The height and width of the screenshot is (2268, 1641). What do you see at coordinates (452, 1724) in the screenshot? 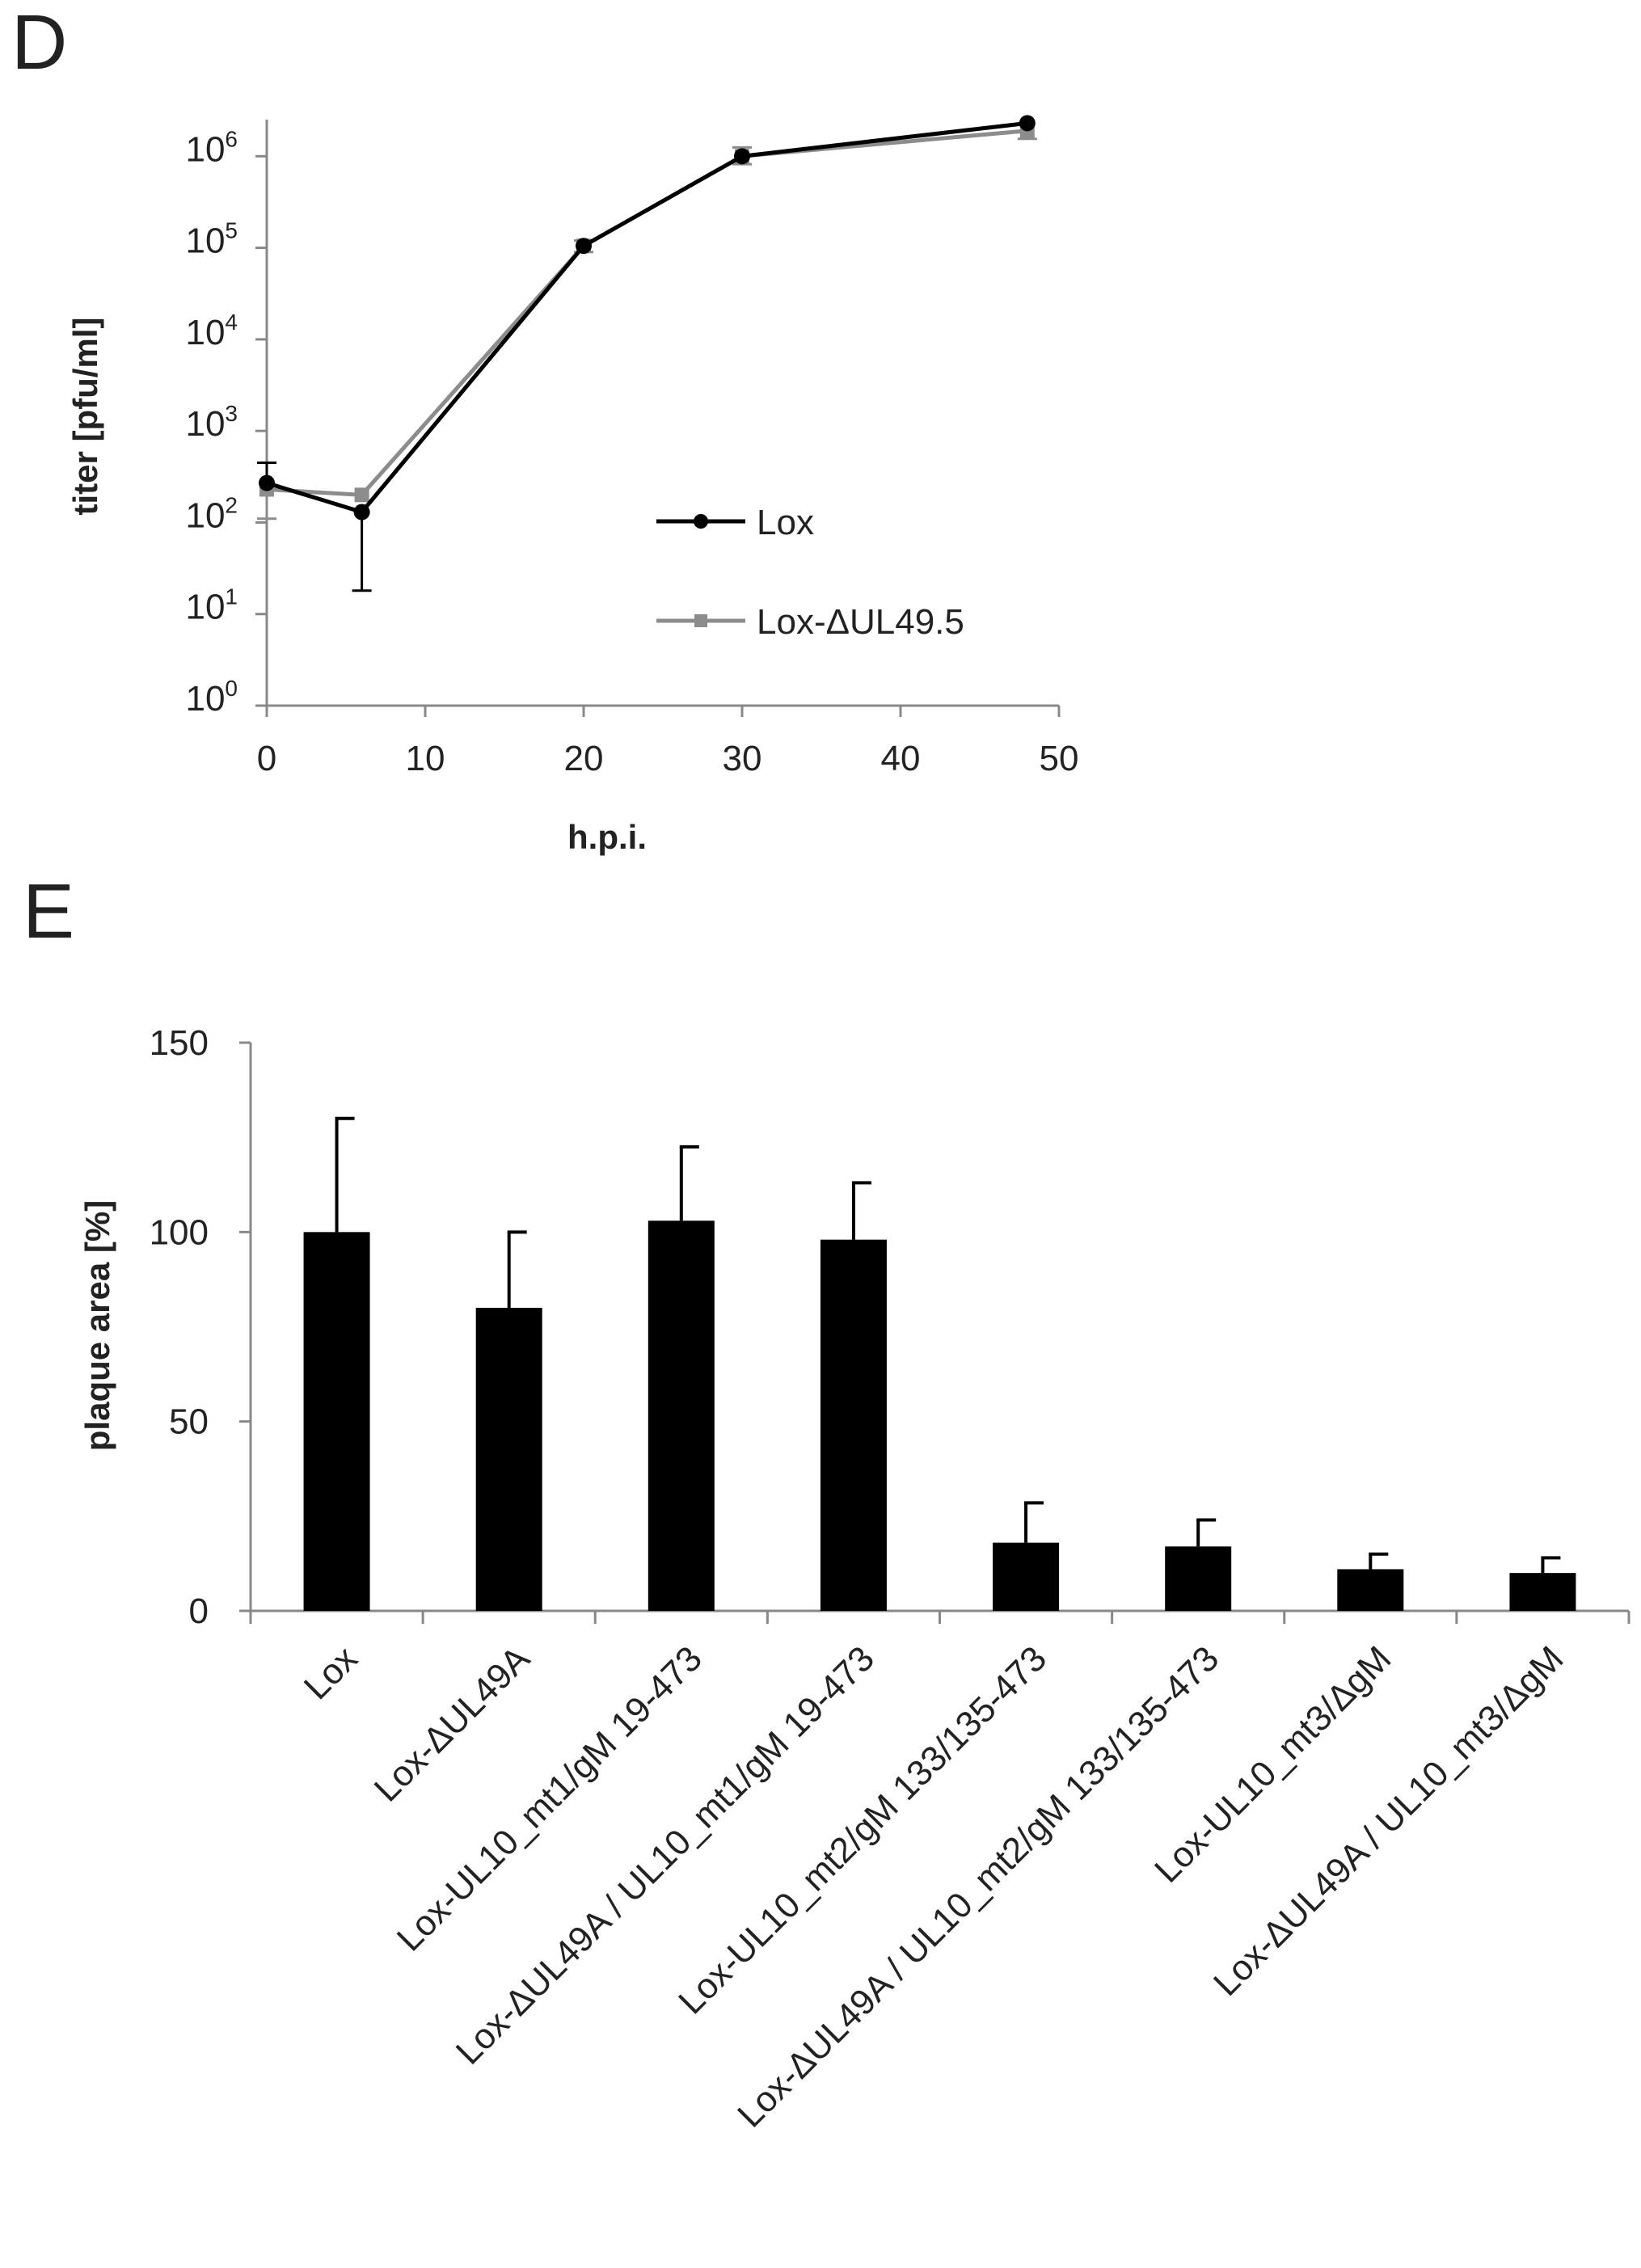
I see `category-label: Lox-ΔUL49A` at bounding box center [452, 1724].